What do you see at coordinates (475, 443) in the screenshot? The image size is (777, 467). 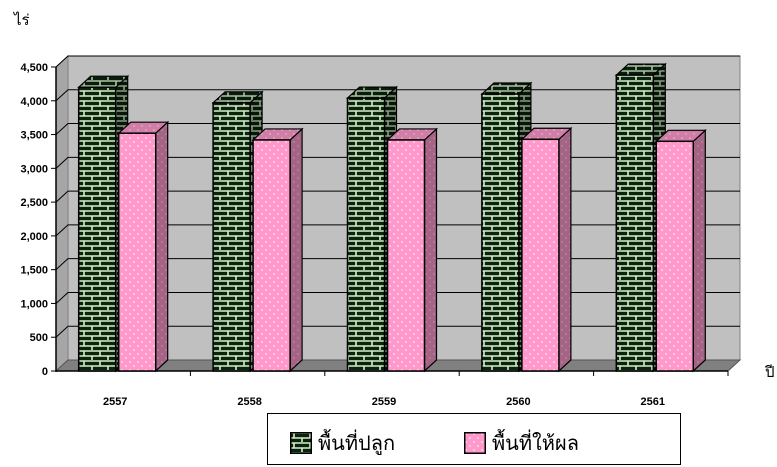 I see `legend-swatch-yielding` at bounding box center [475, 443].